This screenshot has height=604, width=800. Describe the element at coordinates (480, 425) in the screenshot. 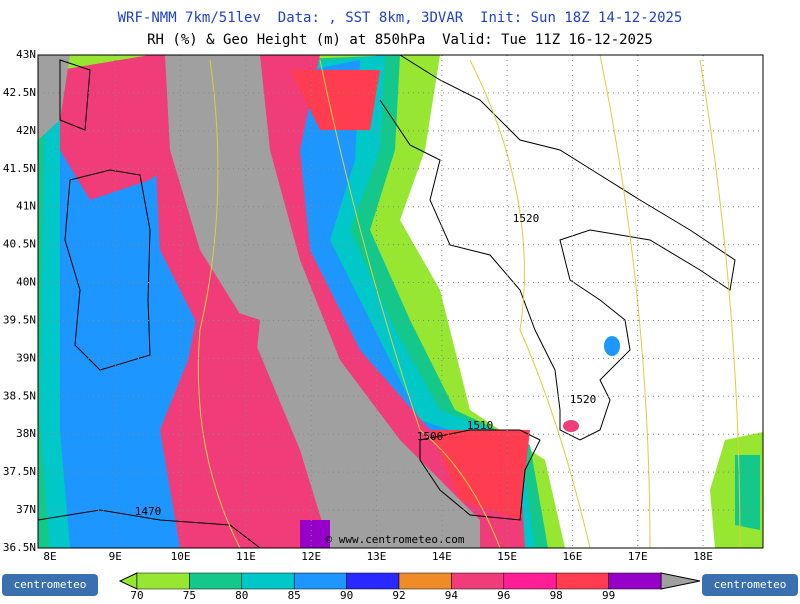

I see `contour-label: 1510` at that location.